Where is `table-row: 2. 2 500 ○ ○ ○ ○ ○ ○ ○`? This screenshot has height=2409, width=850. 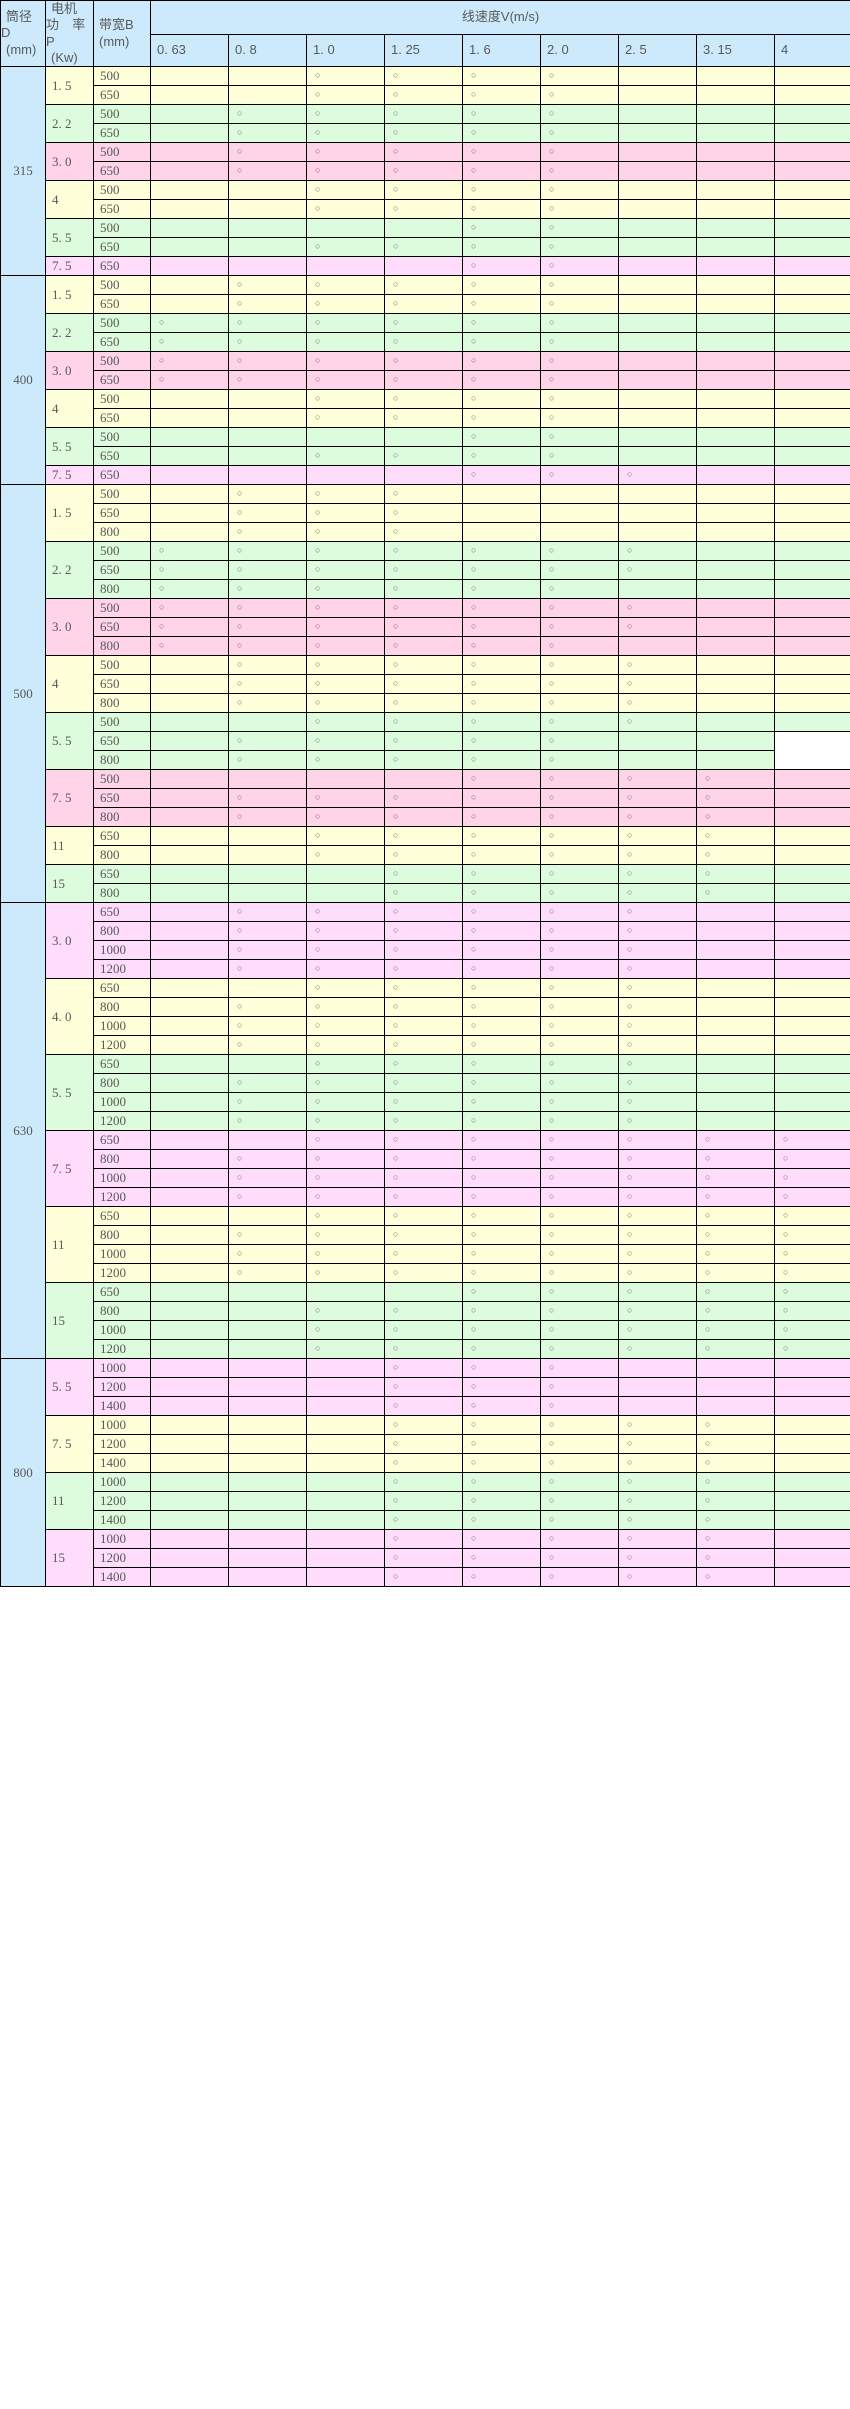
table-row: 2. 2 500 ○ ○ ○ ○ ○ ○ ○ is located at coordinates (425, 570).